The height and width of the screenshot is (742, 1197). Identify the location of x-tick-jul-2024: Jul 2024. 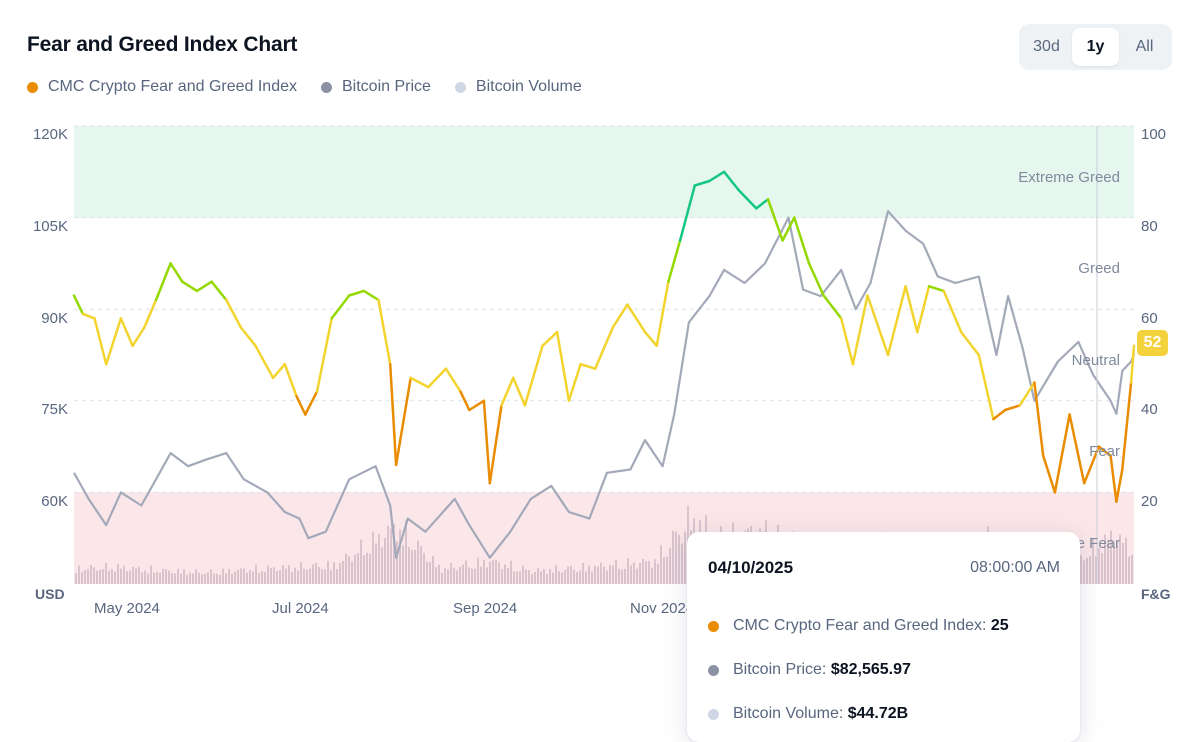
(300, 608).